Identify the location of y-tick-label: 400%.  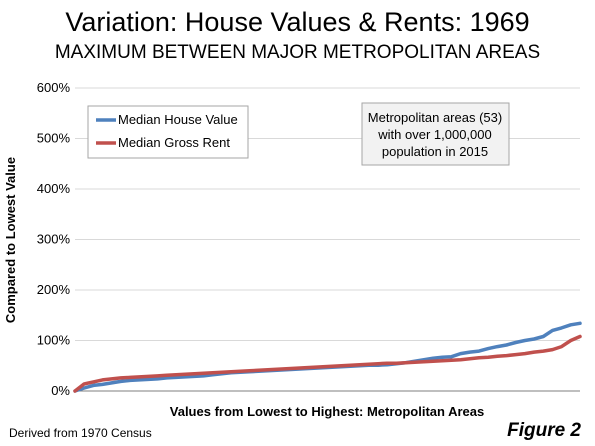
(54, 188).